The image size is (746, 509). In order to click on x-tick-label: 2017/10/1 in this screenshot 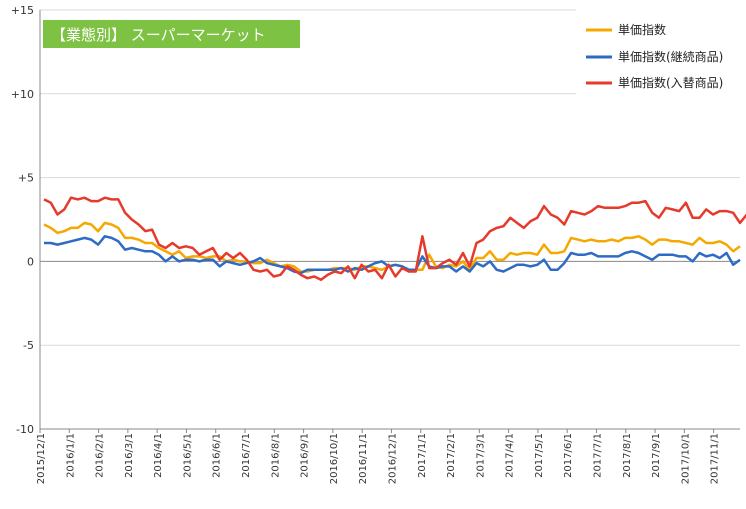, I will do `click(685, 458)`.